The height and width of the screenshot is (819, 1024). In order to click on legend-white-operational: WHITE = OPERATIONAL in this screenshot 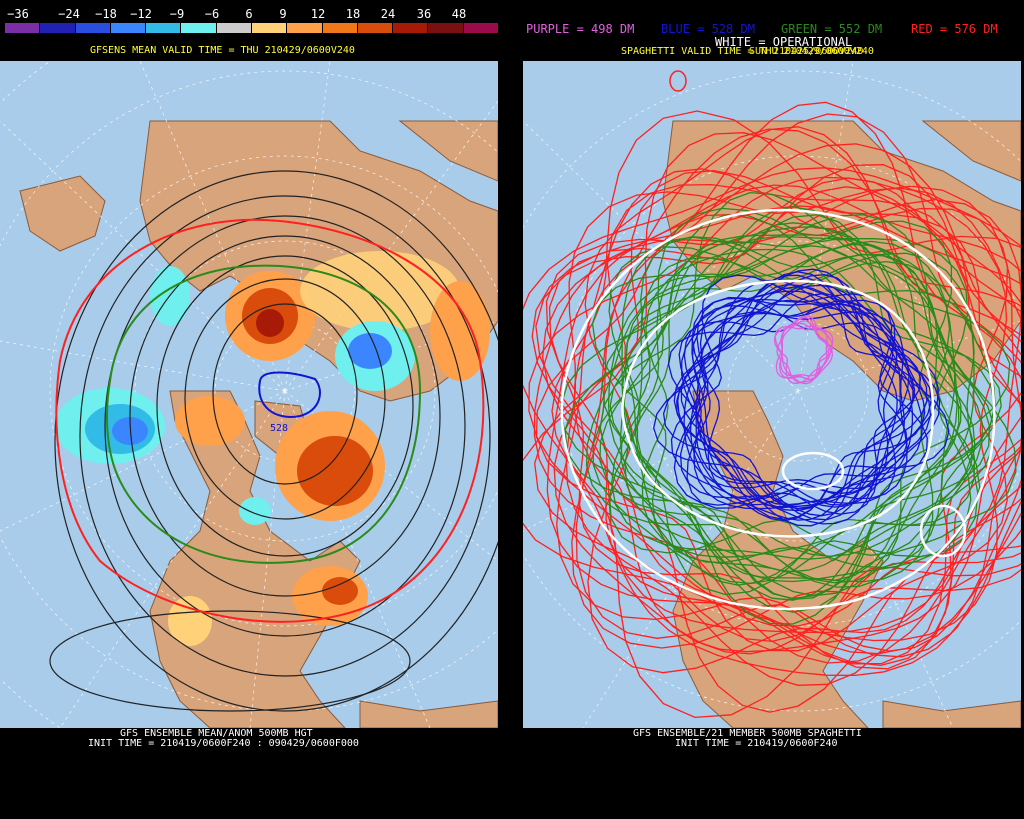, I will do `click(784, 42)`.